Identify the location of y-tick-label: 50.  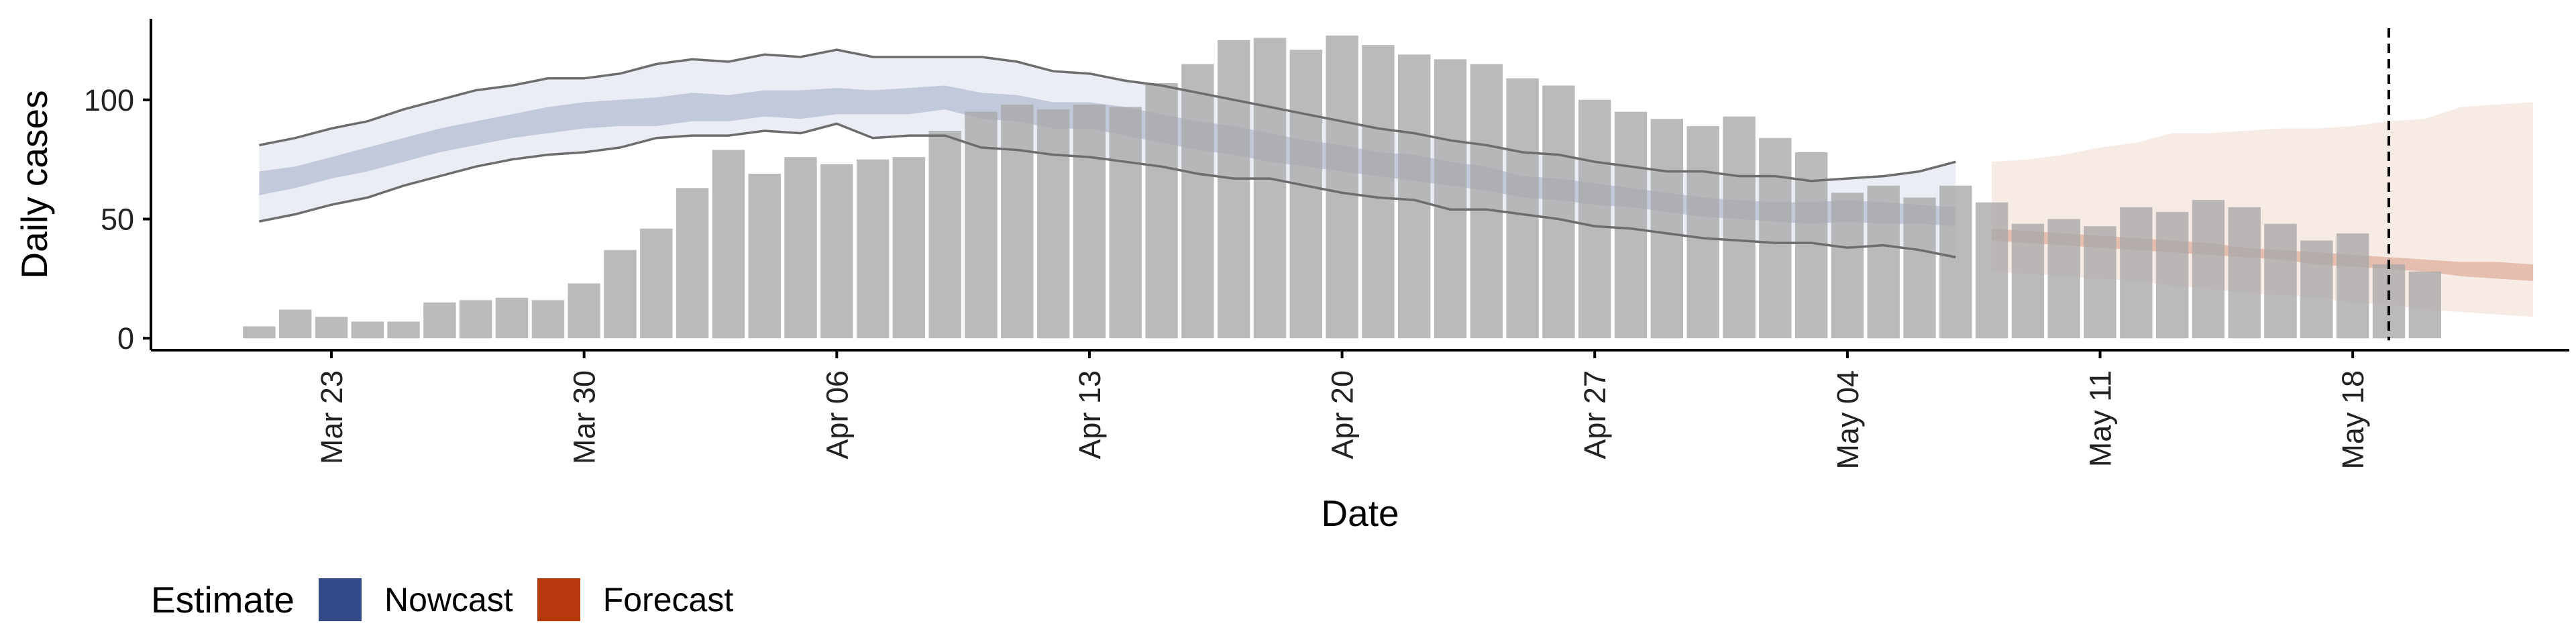
(117, 220).